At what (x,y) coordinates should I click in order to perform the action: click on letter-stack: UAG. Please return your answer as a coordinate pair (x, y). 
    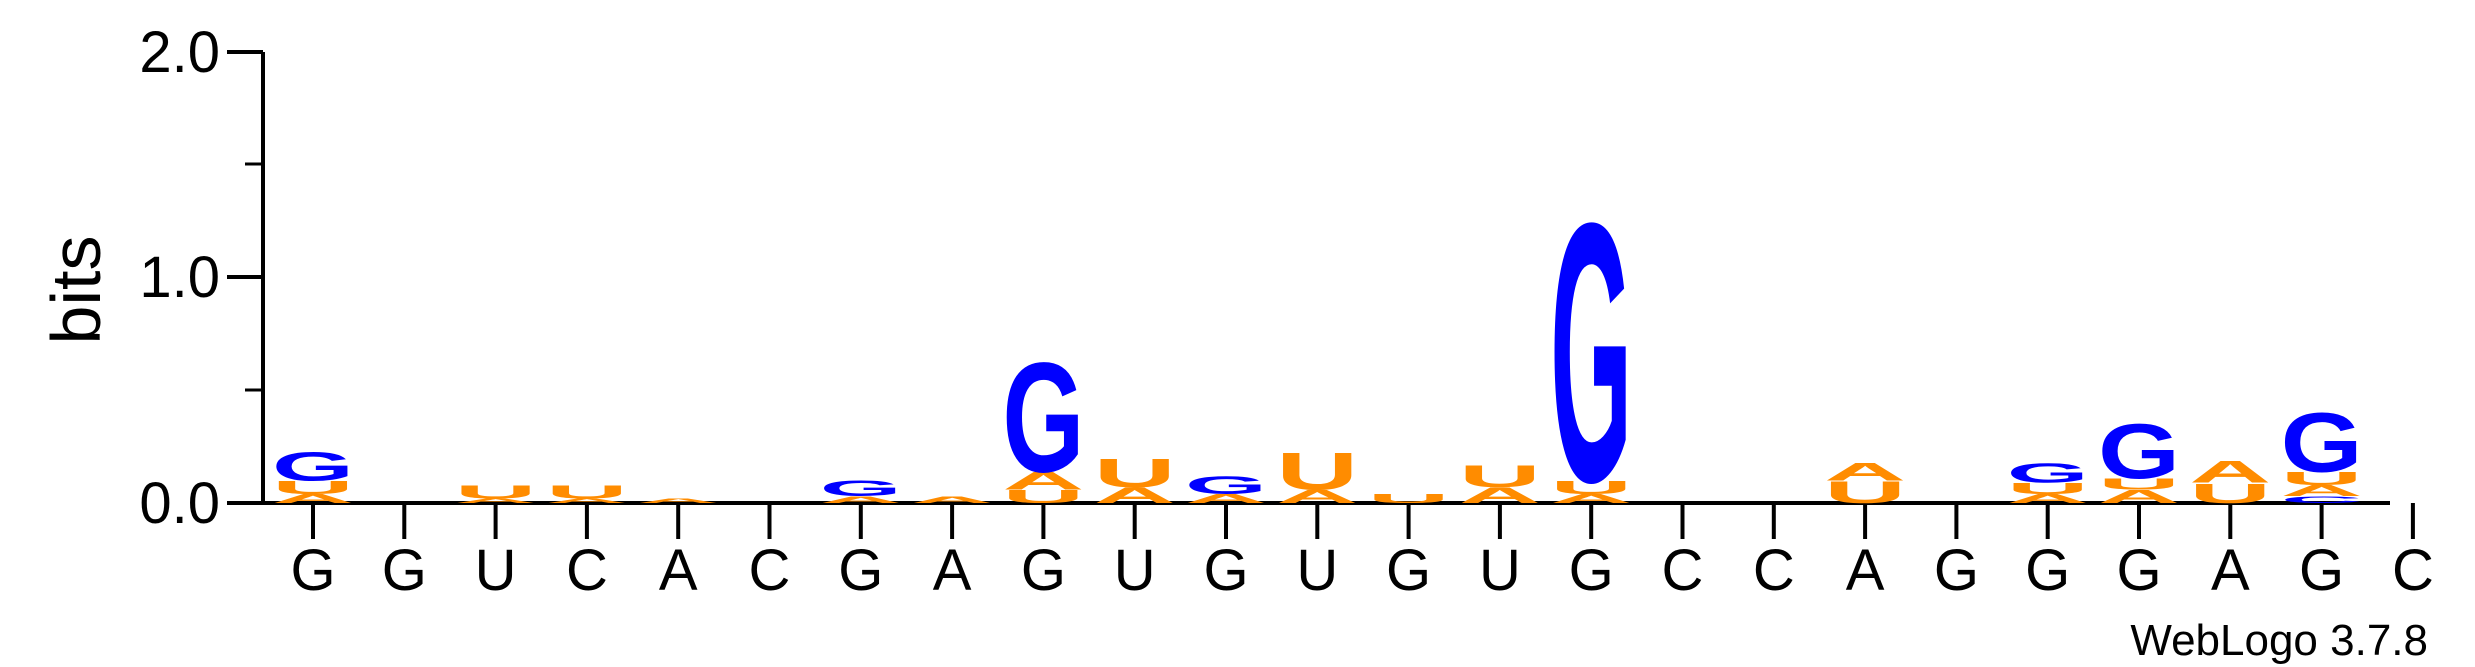
    Looking at the image, I should click on (1043, 419).